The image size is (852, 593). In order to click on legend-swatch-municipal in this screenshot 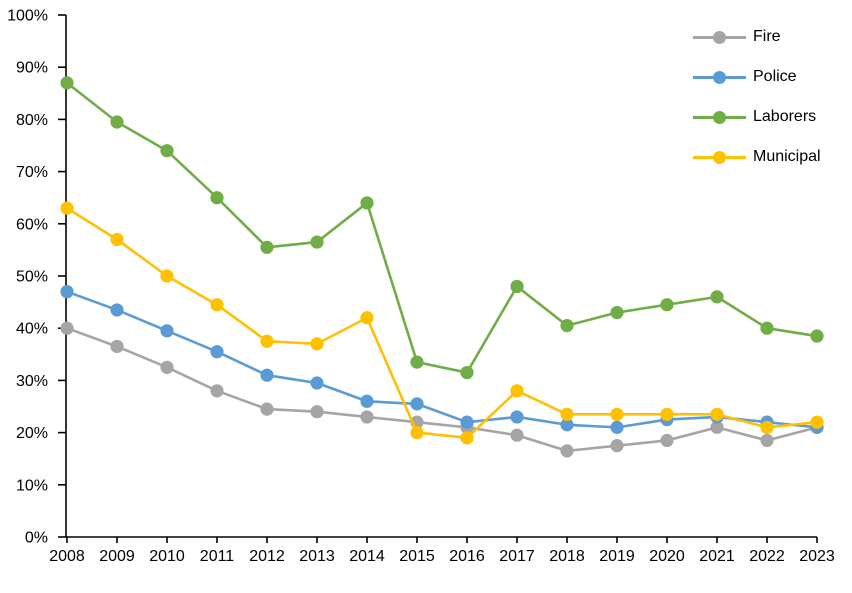, I will do `click(719, 157)`.